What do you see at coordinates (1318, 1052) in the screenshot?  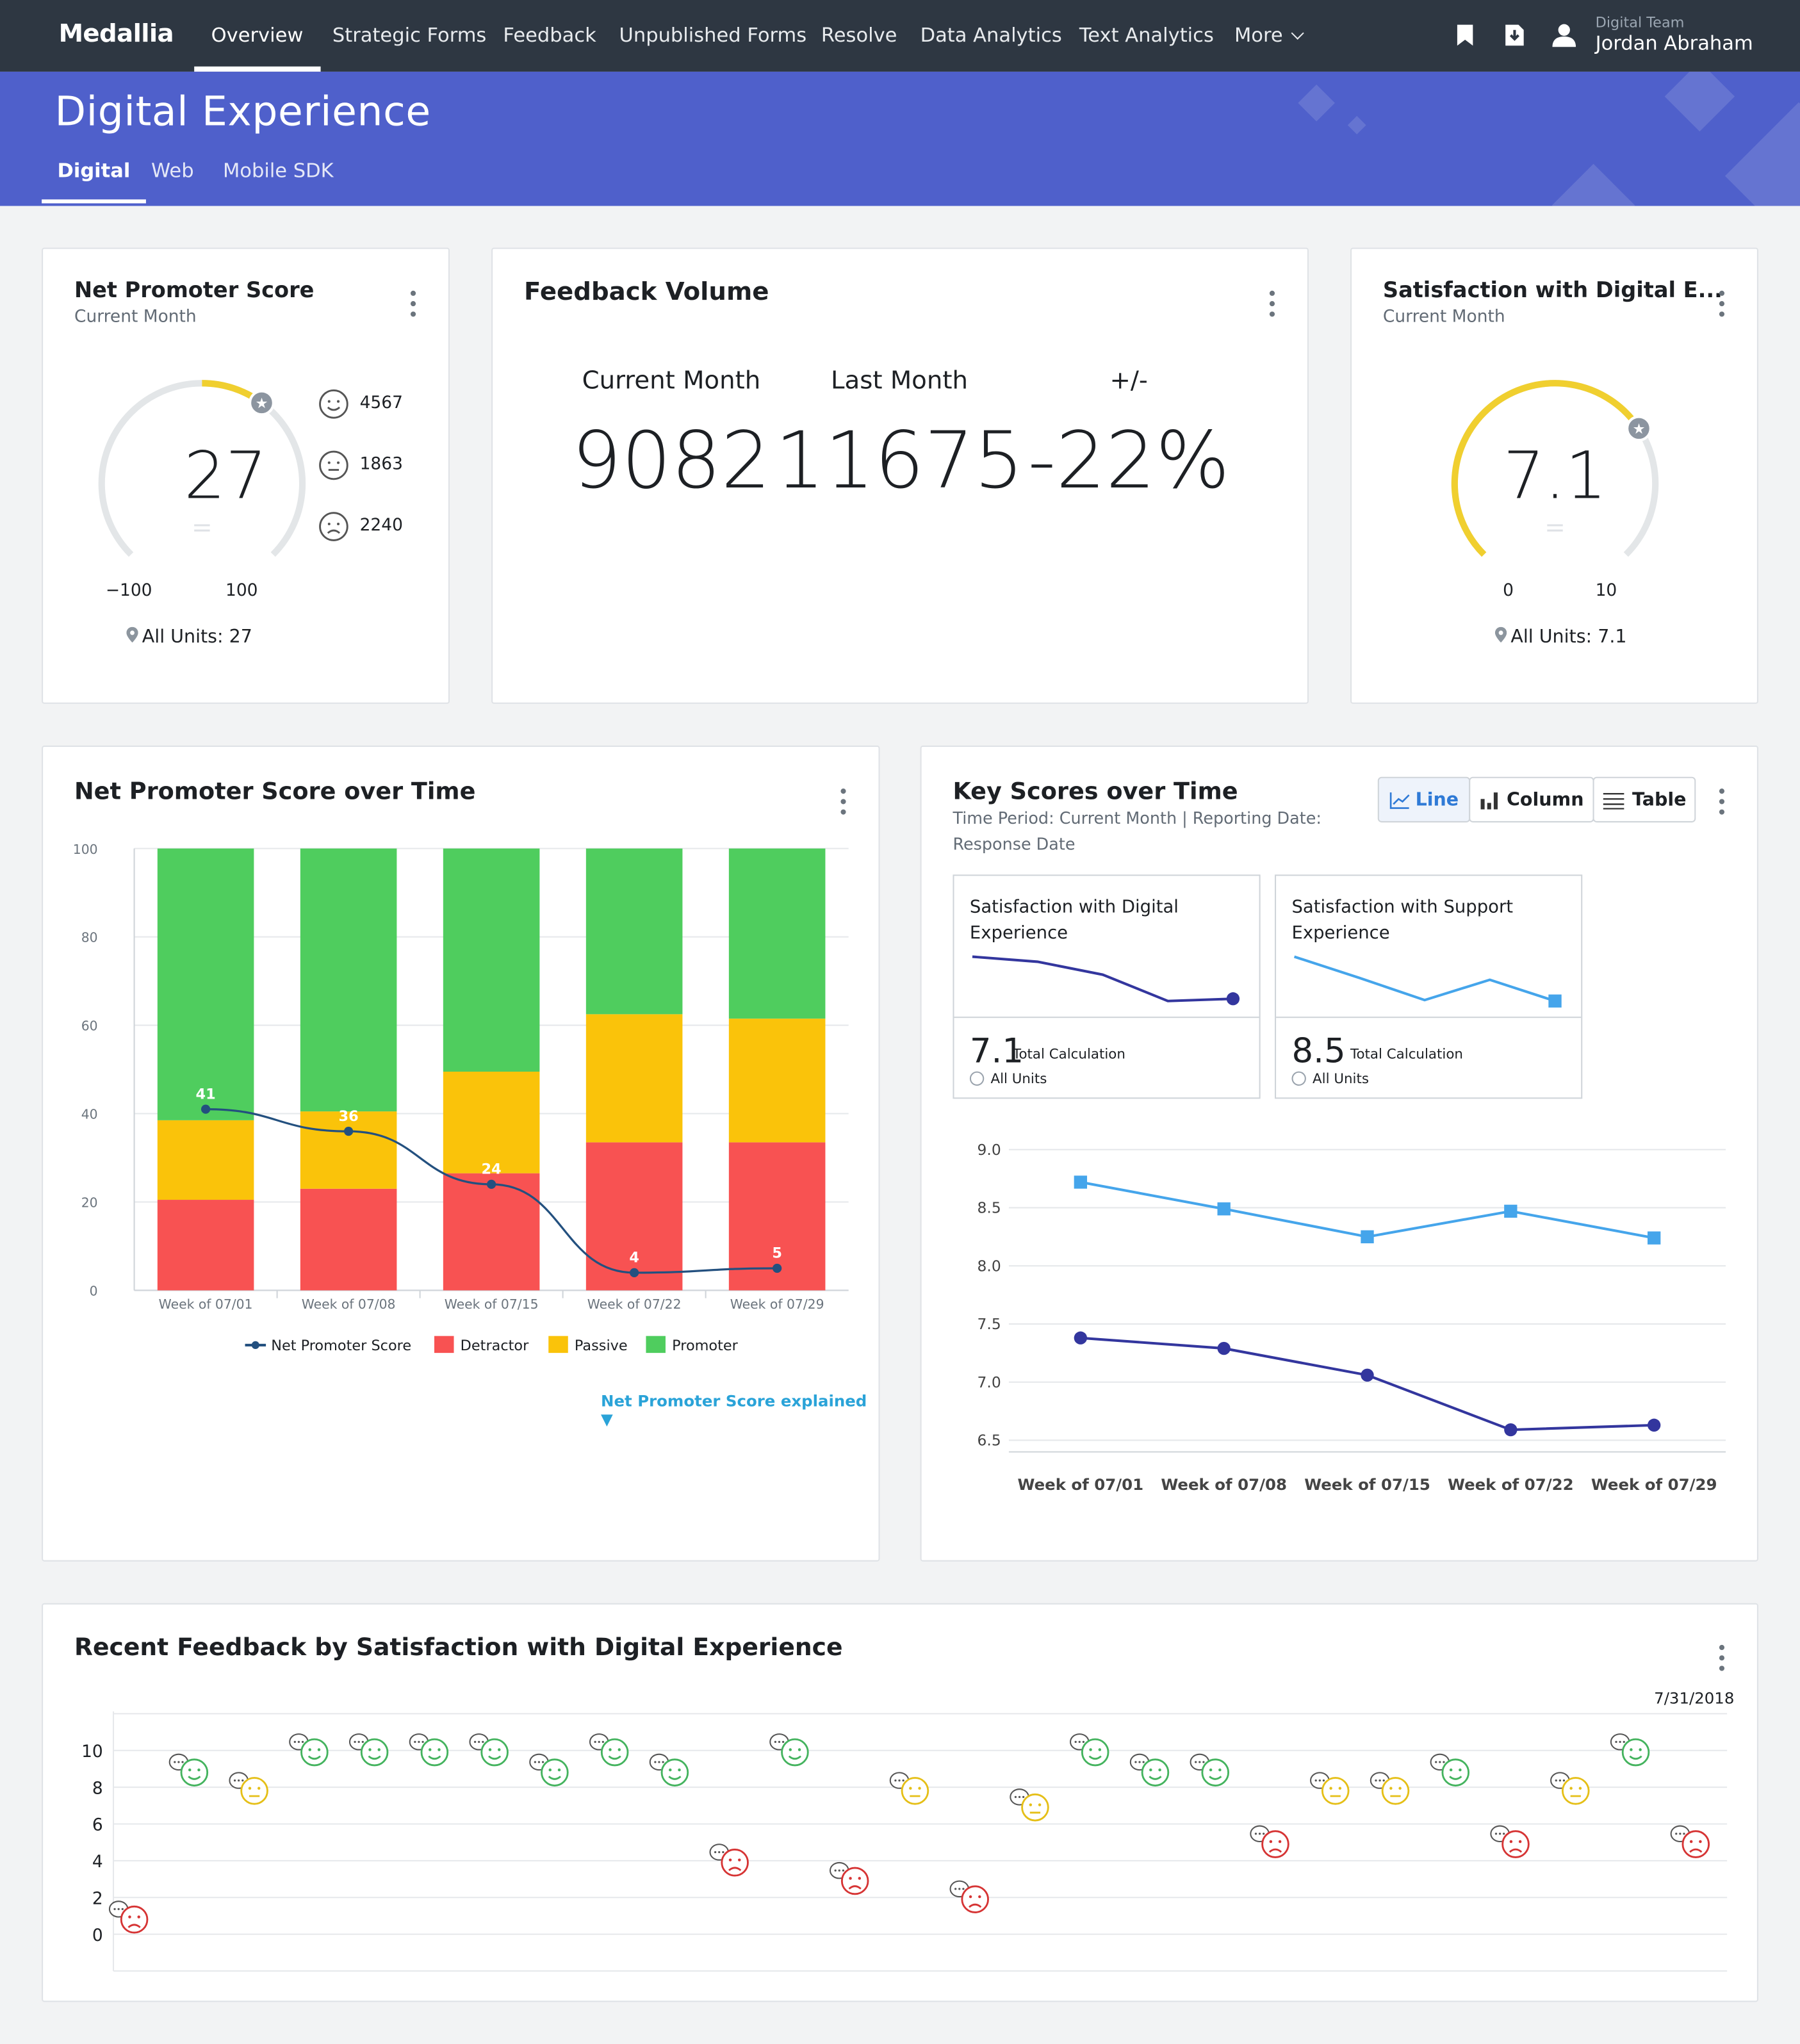 I see `mini-score-value: 8.5` at bounding box center [1318, 1052].